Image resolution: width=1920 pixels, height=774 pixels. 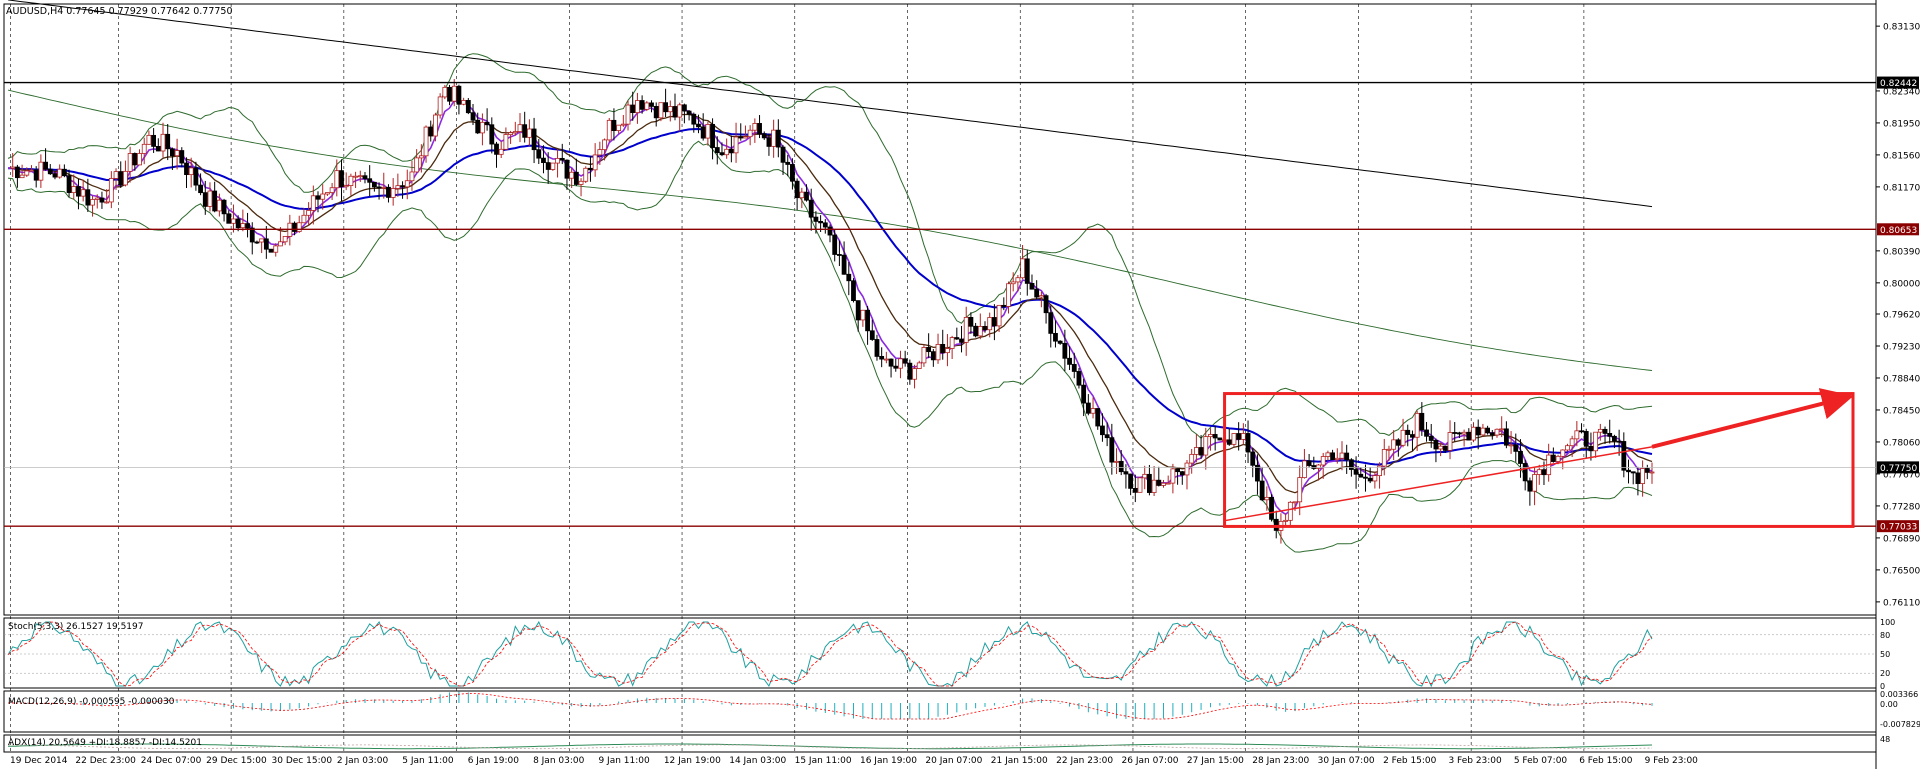 I want to click on y-tick-label: 0.81560, so click(x=1901, y=156).